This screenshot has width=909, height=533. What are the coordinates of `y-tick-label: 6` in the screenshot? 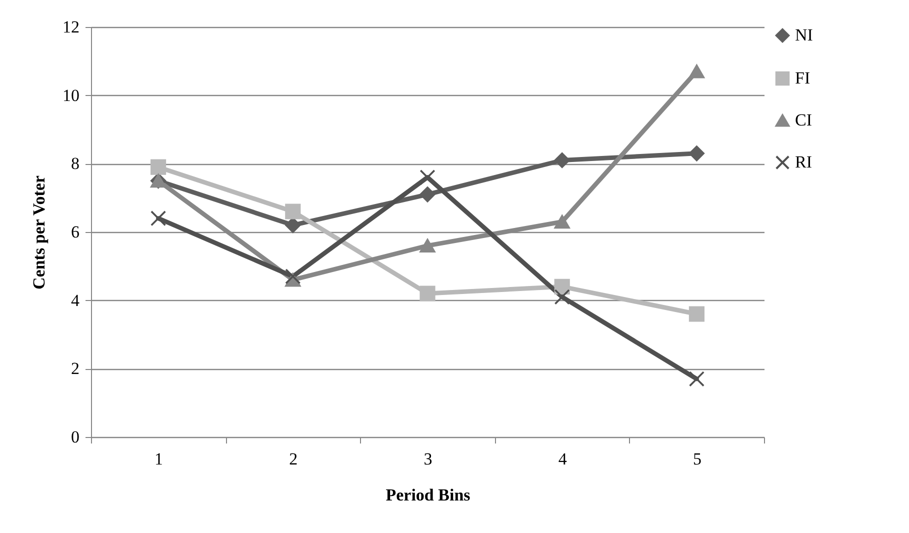 It's located at (75, 232).